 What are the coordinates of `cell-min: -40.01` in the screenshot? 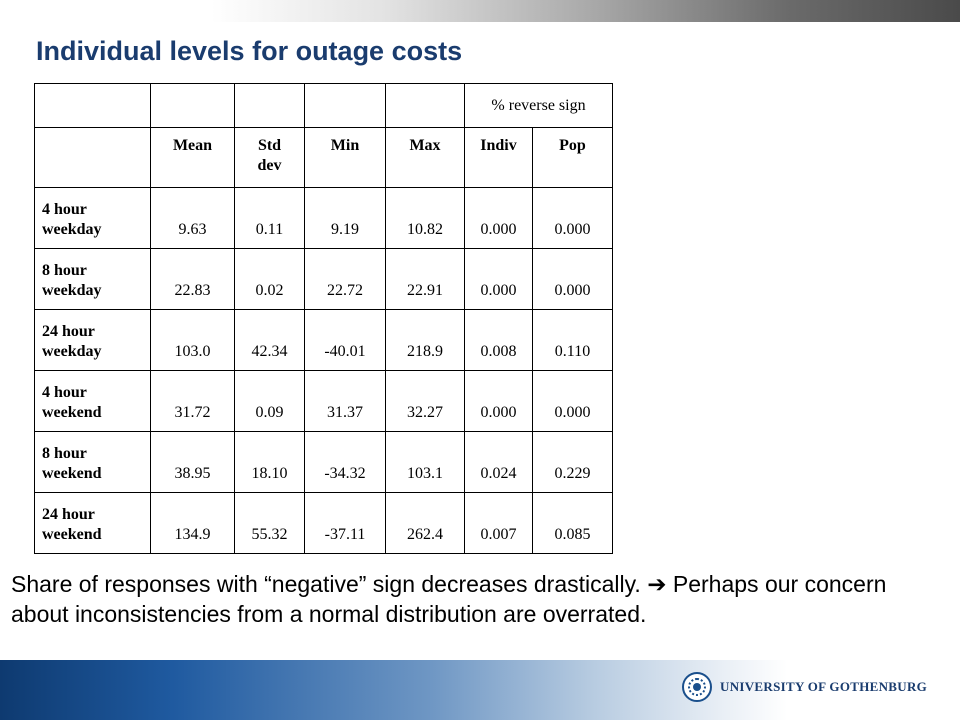 It's located at (345, 340).